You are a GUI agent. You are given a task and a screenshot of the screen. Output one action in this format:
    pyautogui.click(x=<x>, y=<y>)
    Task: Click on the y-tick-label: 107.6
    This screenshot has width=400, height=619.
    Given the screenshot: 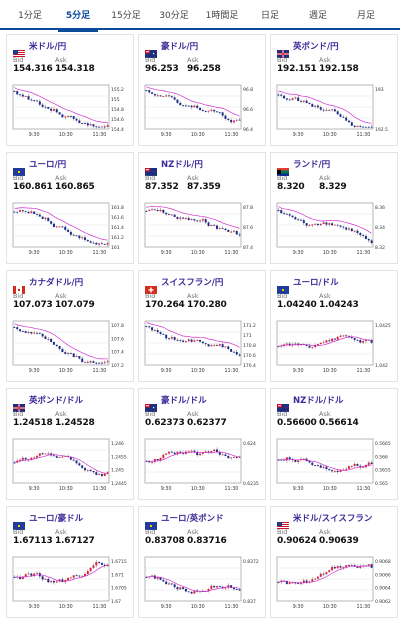 What is the action you would take?
    pyautogui.click(x=117, y=339)
    